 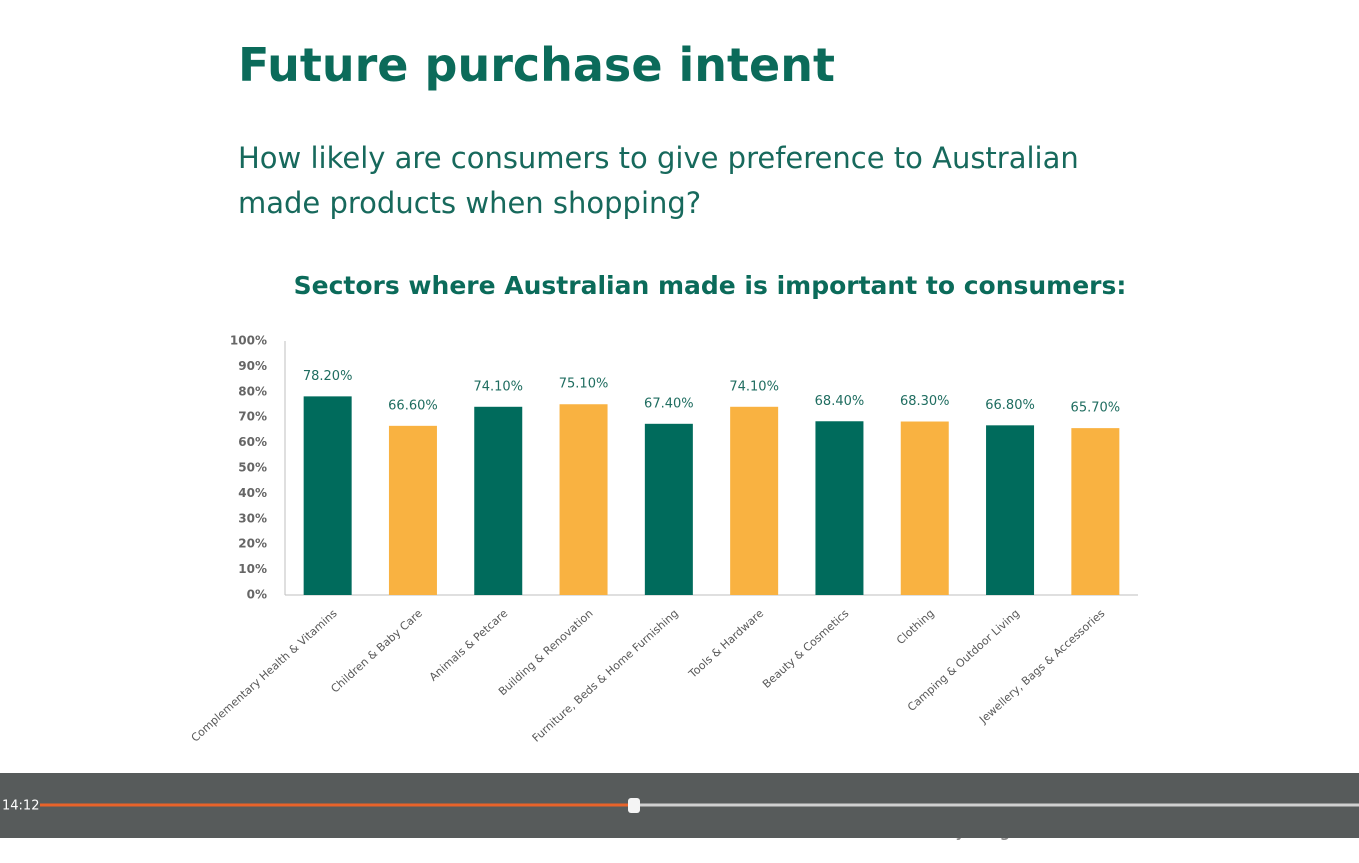 I want to click on y-tick-label: 80%, so click(x=252, y=391).